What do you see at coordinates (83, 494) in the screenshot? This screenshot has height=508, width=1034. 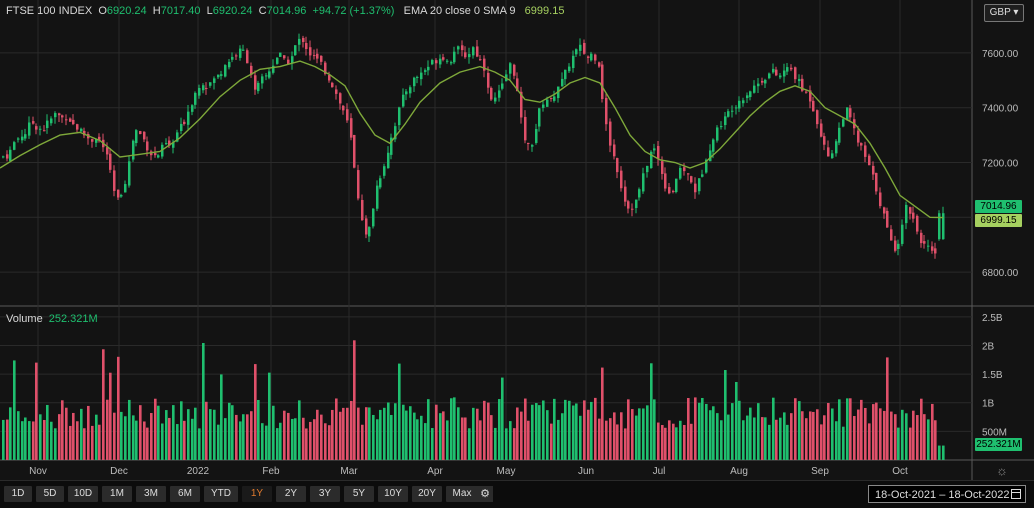 I see `range-button-10d: 10D` at bounding box center [83, 494].